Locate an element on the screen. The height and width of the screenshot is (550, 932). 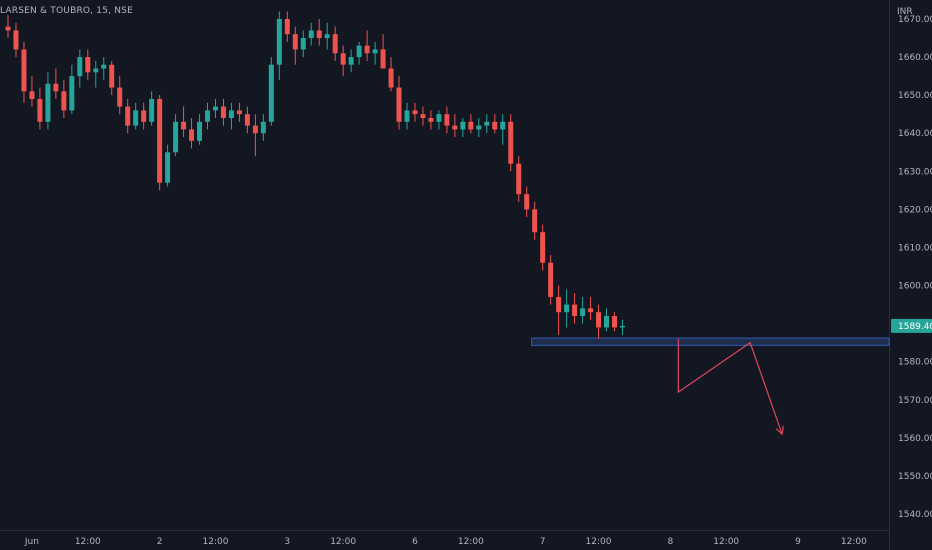
last-price-badge is located at coordinates (911, 325).